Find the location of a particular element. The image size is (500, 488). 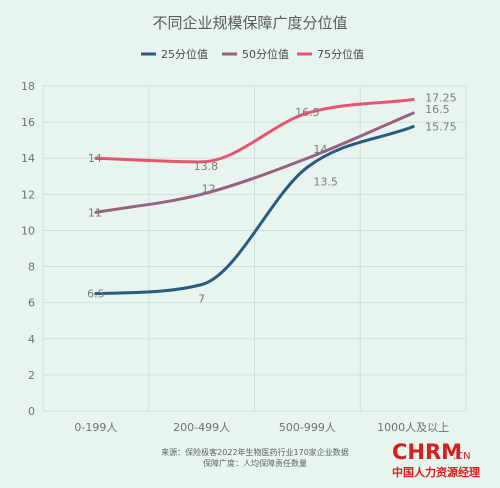

data-label: 13.5 is located at coordinates (325, 181).